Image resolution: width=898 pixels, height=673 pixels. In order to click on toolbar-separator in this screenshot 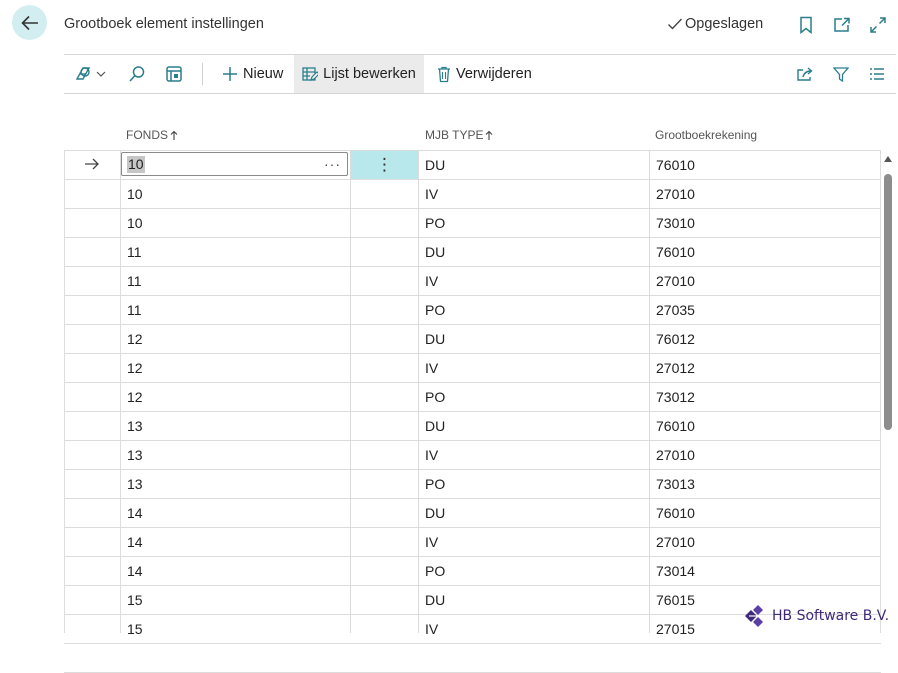, I will do `click(202, 74)`.